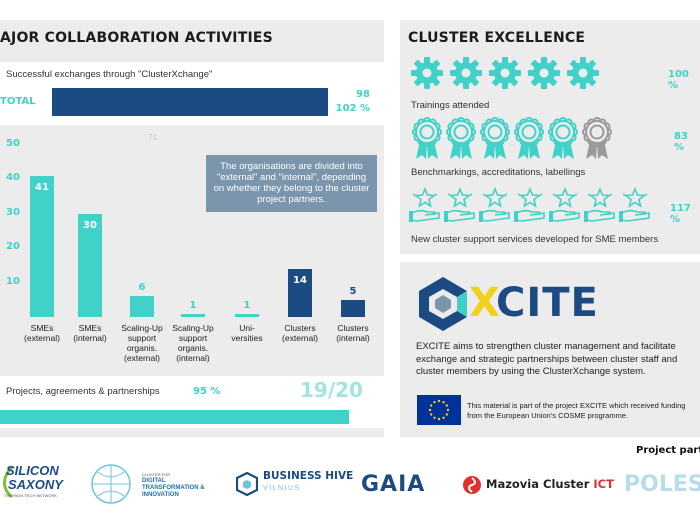  Describe the element at coordinates (111, 484) in the screenshot. I see `globe-network-icon` at that location.